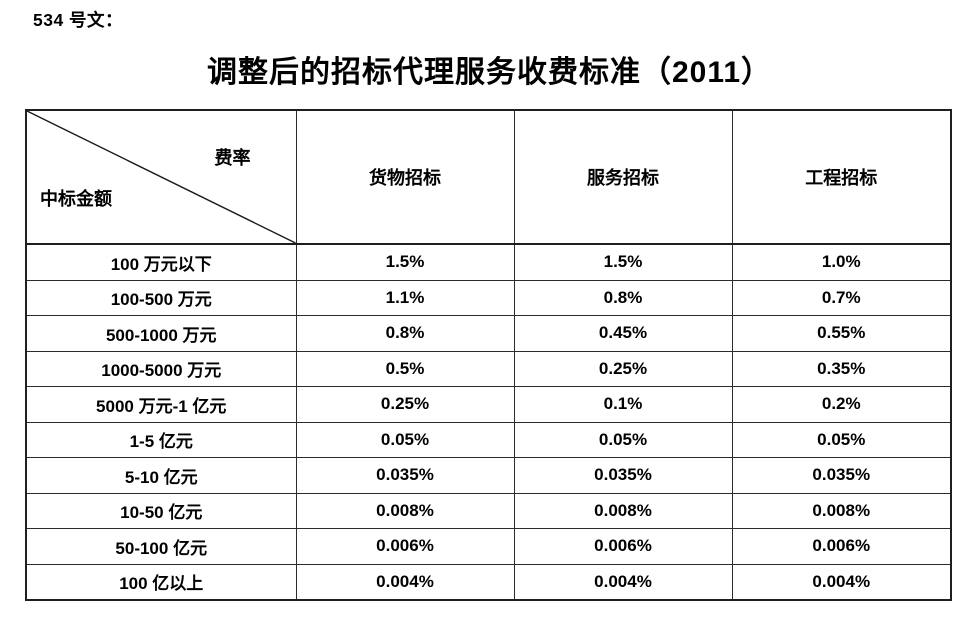 This screenshot has width=979, height=629. I want to click on row-label: 1-5 亿元, so click(161, 439).